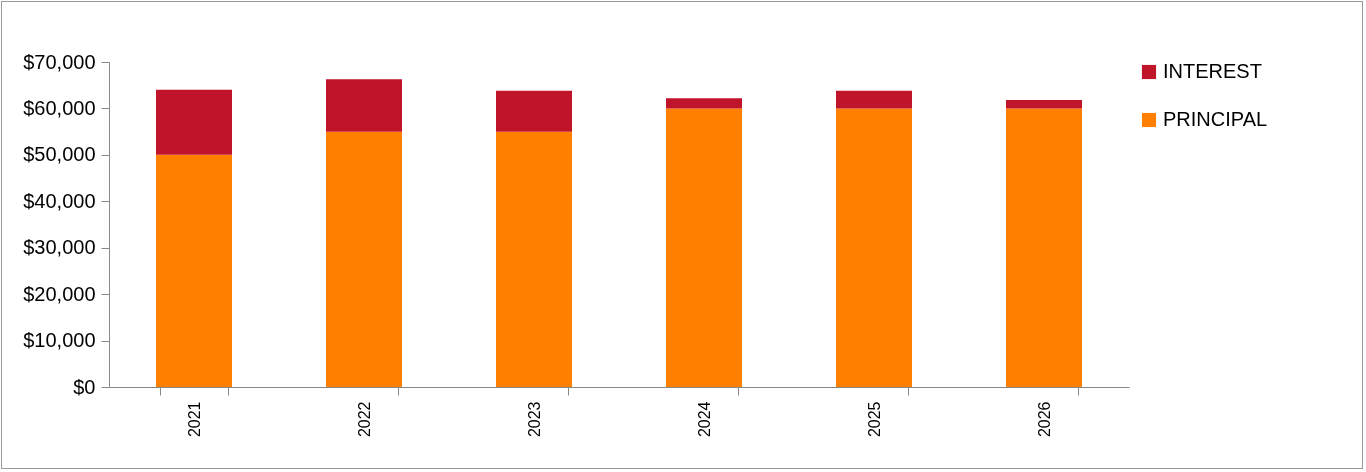 Image resolution: width=1366 pixels, height=472 pixels. Describe the element at coordinates (874, 419) in the screenshot. I see `x-tick-label: 2025` at that location.